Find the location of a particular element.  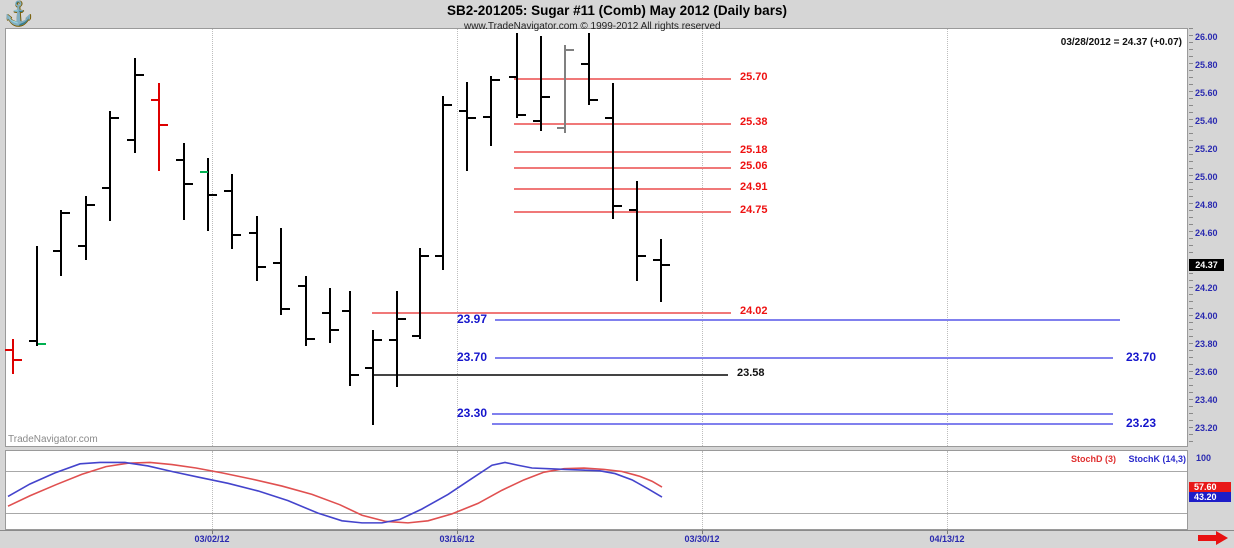

level-label-23.30: 23.30 is located at coordinates (471, 413).